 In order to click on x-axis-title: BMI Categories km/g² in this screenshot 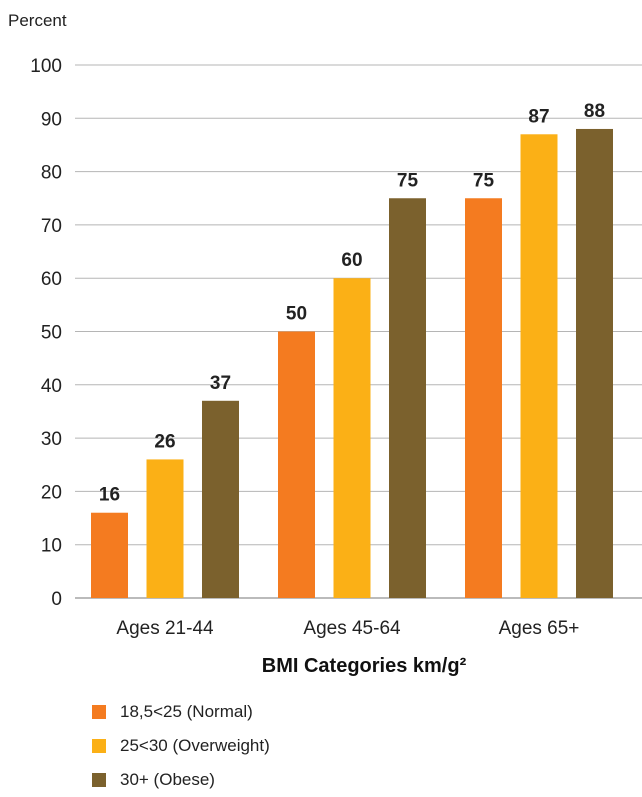, I will do `click(364, 666)`.